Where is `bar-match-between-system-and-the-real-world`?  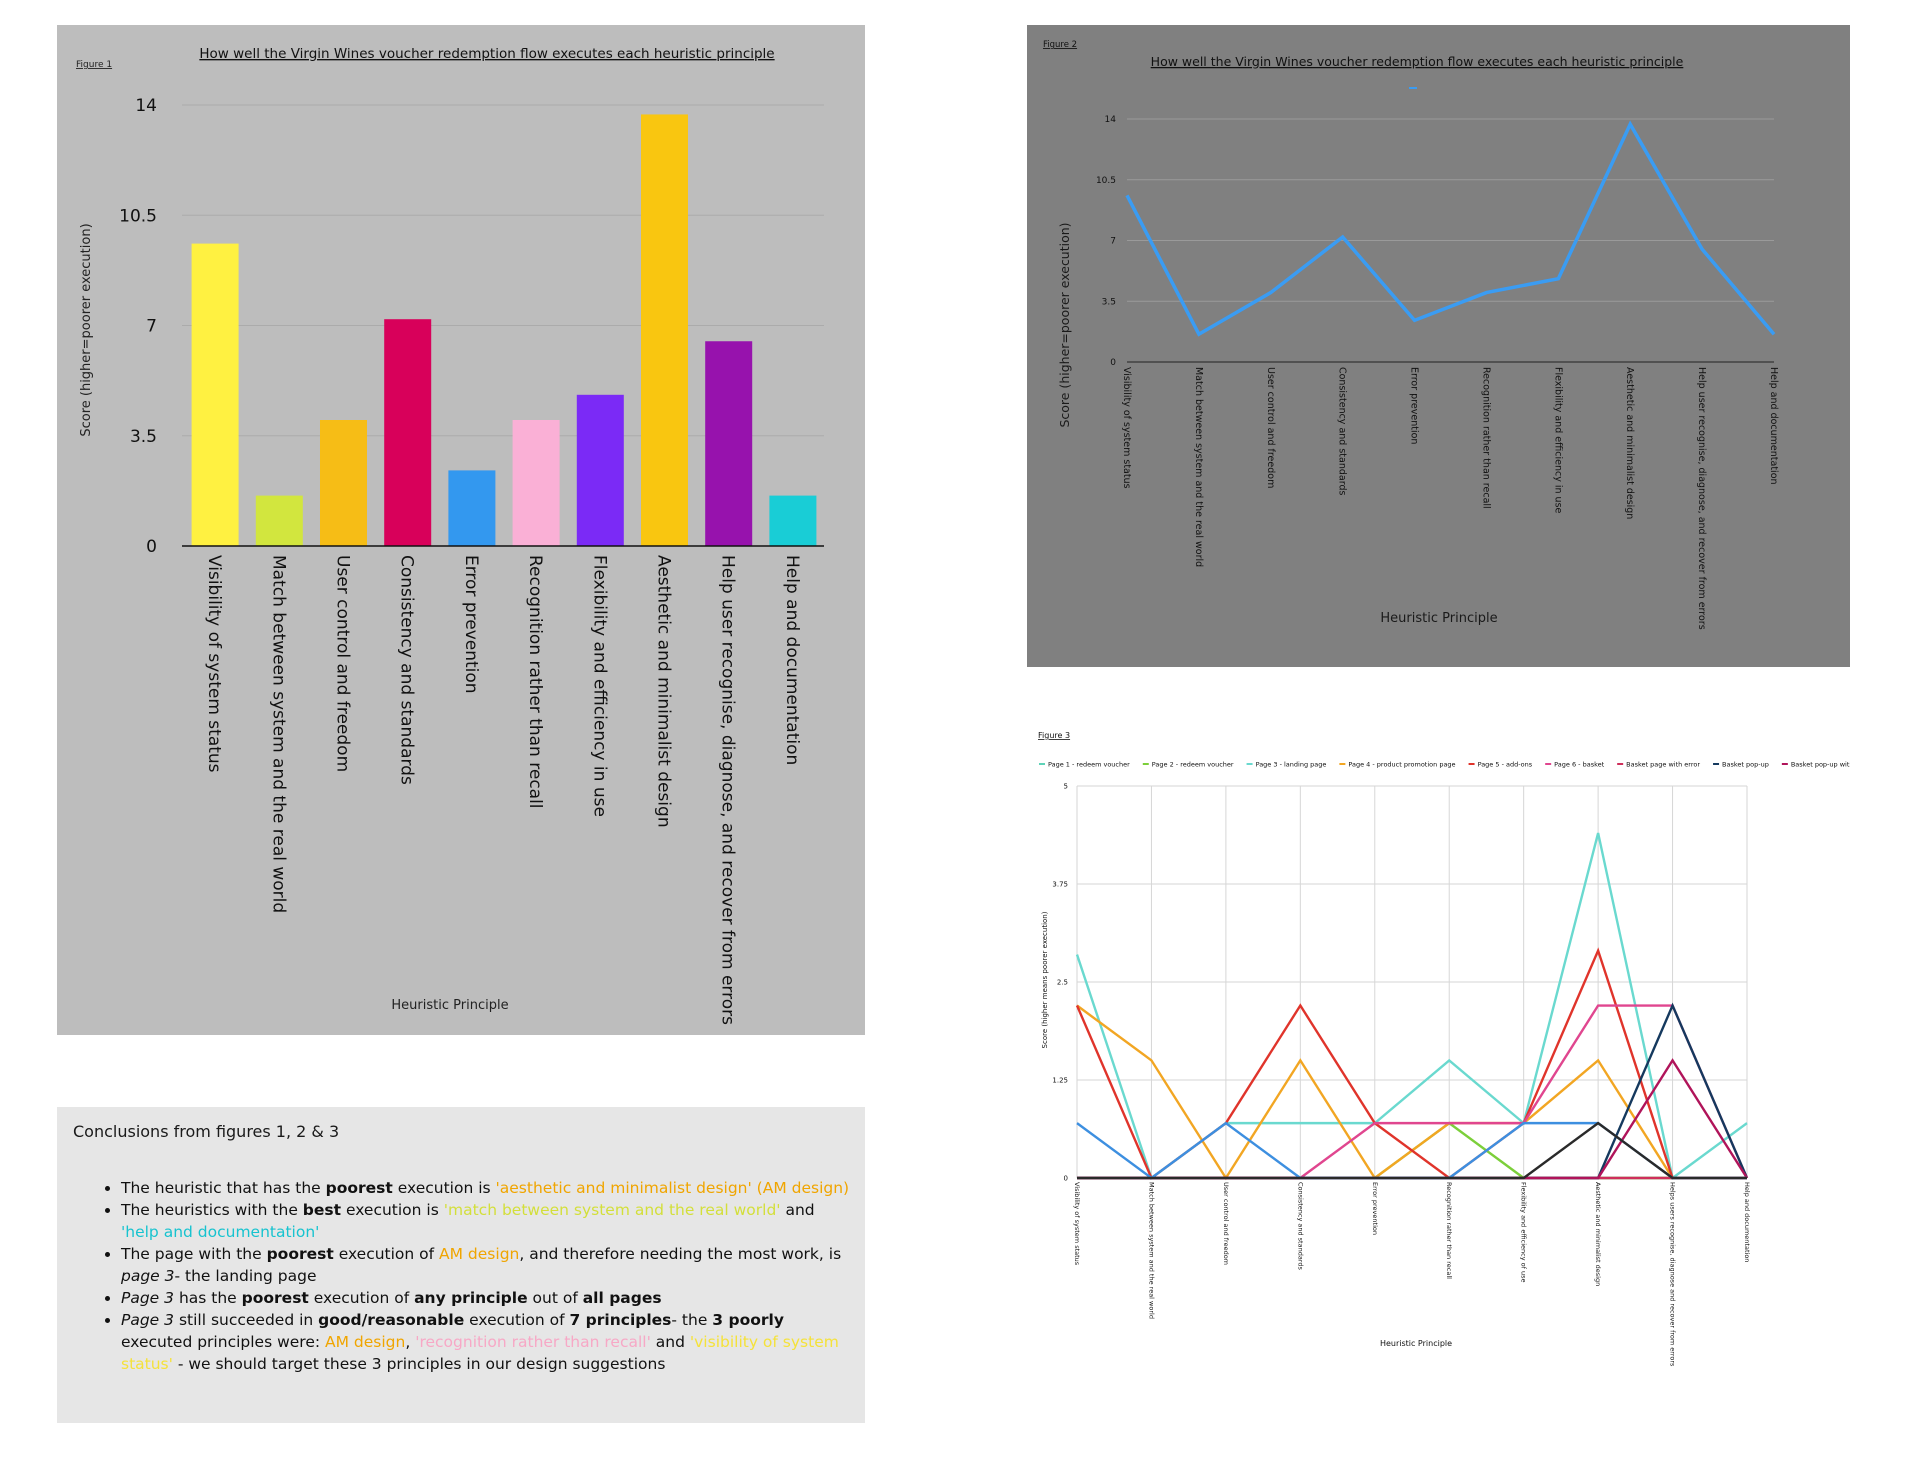
bar-match-between-system-and-the-real-world is located at coordinates (279, 520).